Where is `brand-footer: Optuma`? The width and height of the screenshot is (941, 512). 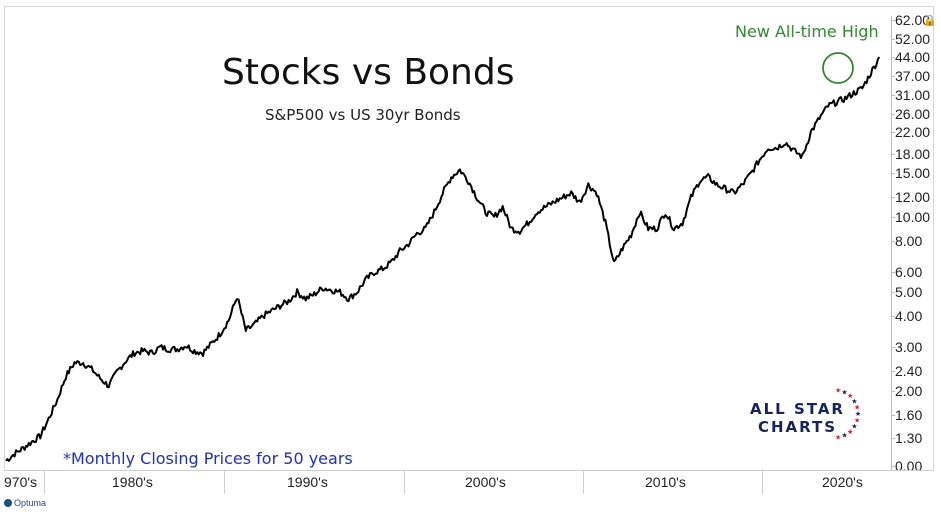
brand-footer: Optuma is located at coordinates (25, 503).